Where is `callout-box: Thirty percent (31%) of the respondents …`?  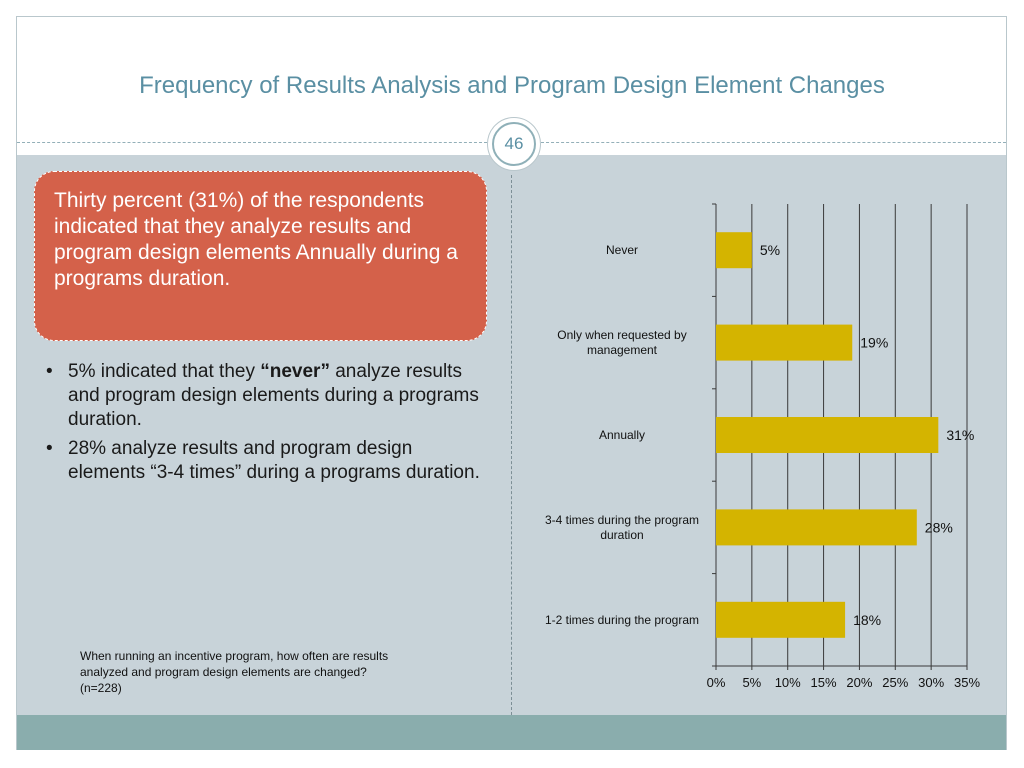
callout-box: Thirty percent (31%) of the respondents … is located at coordinates (260, 256).